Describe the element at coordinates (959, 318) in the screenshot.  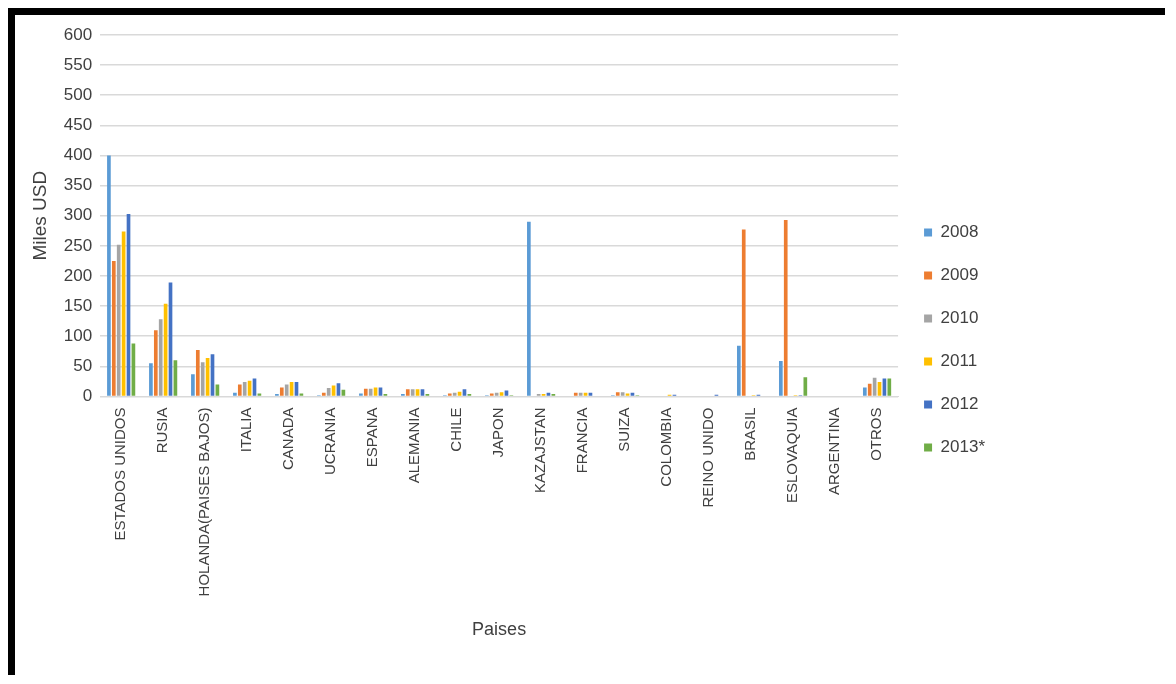
I see `legend-label: 2010` at that location.